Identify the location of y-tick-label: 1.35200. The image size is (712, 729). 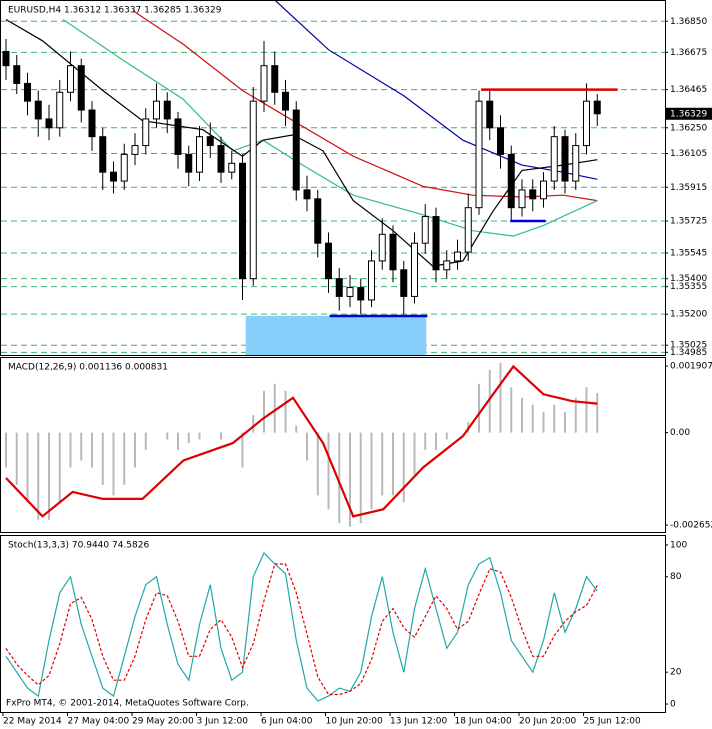
(688, 315).